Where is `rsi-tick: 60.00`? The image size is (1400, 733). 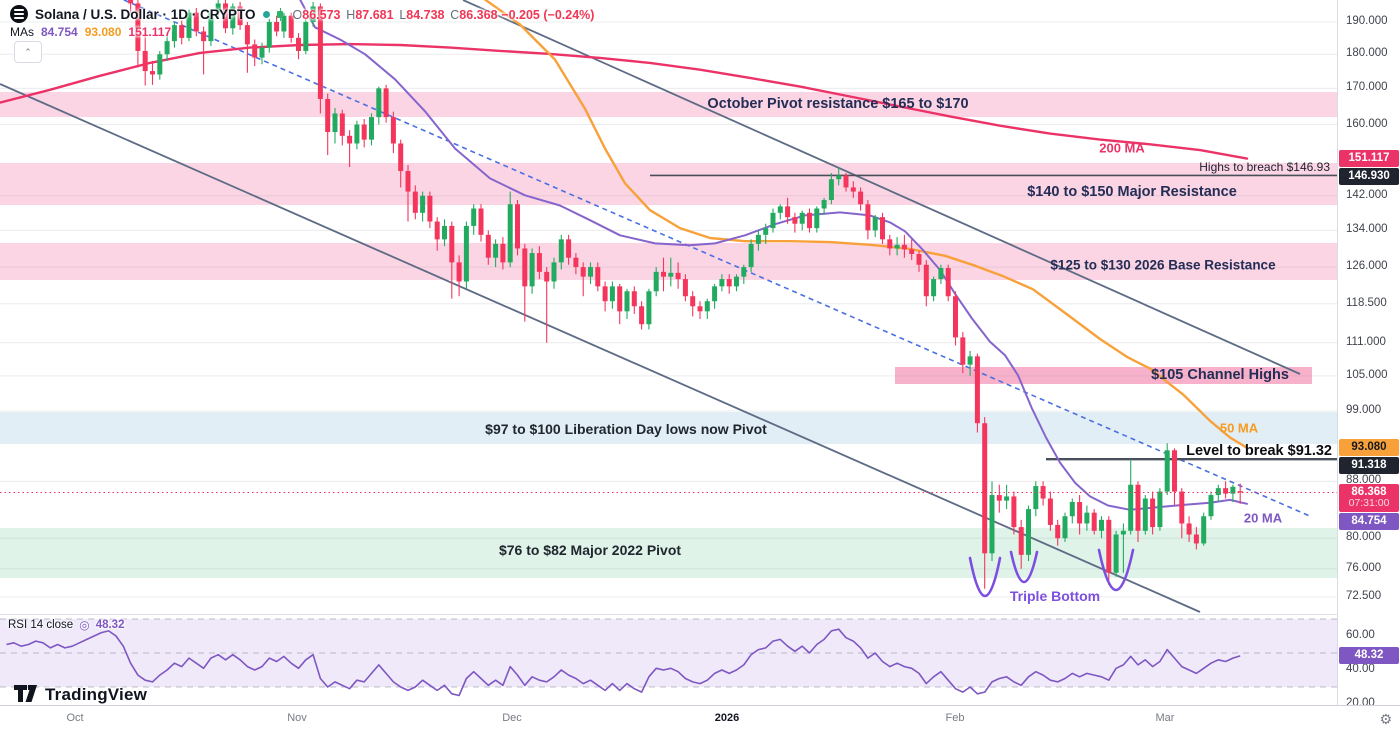
rsi-tick: 60.00 is located at coordinates (1360, 635).